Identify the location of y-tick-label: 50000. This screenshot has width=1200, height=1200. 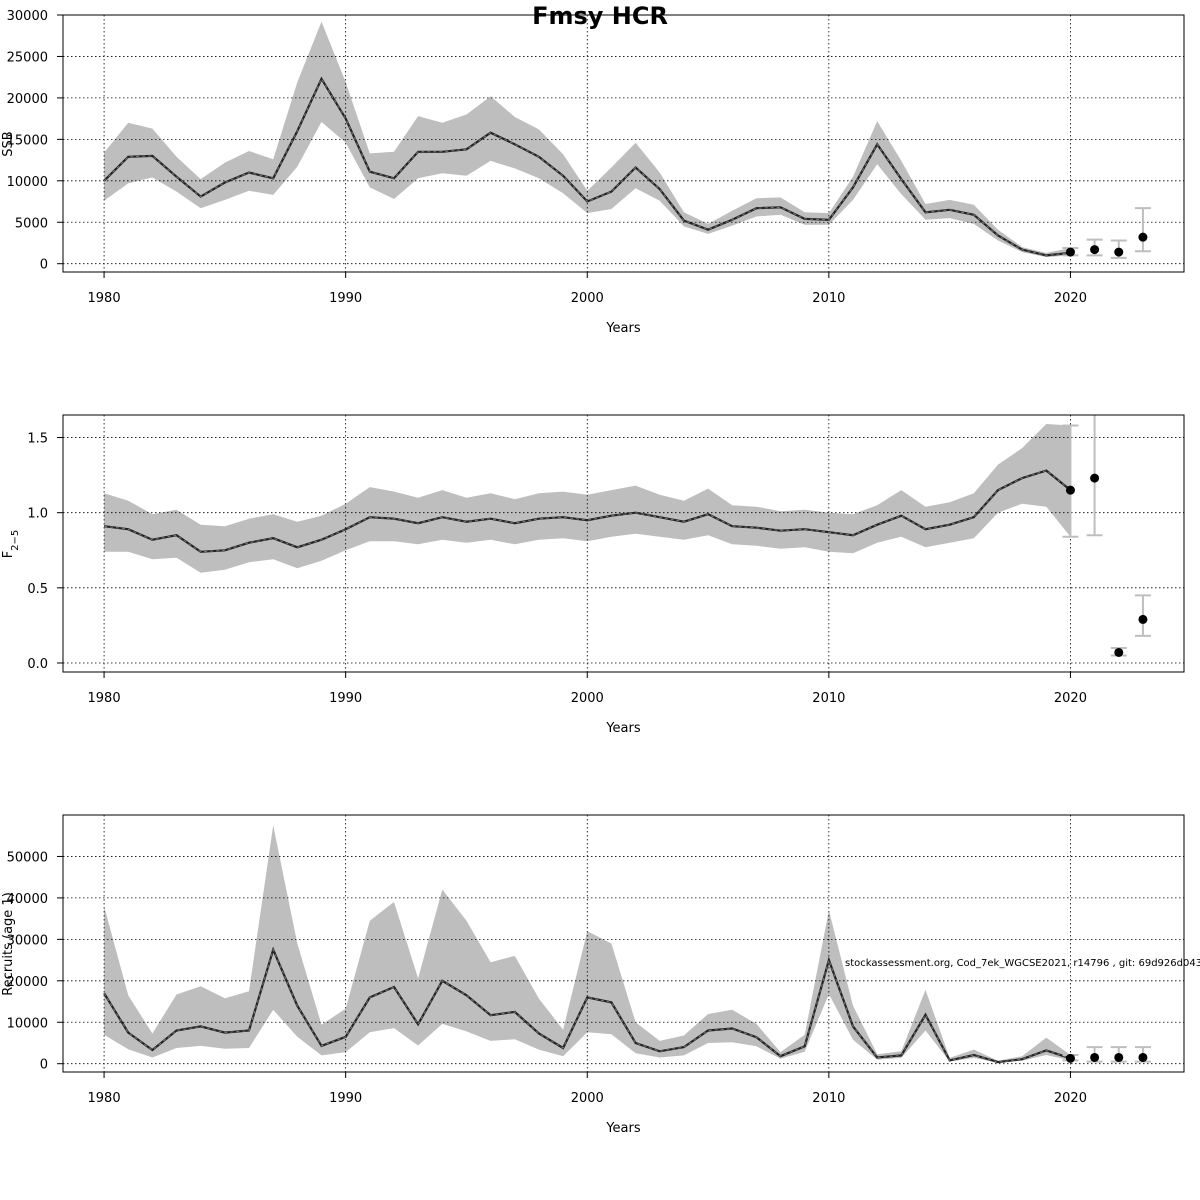
(27, 857).